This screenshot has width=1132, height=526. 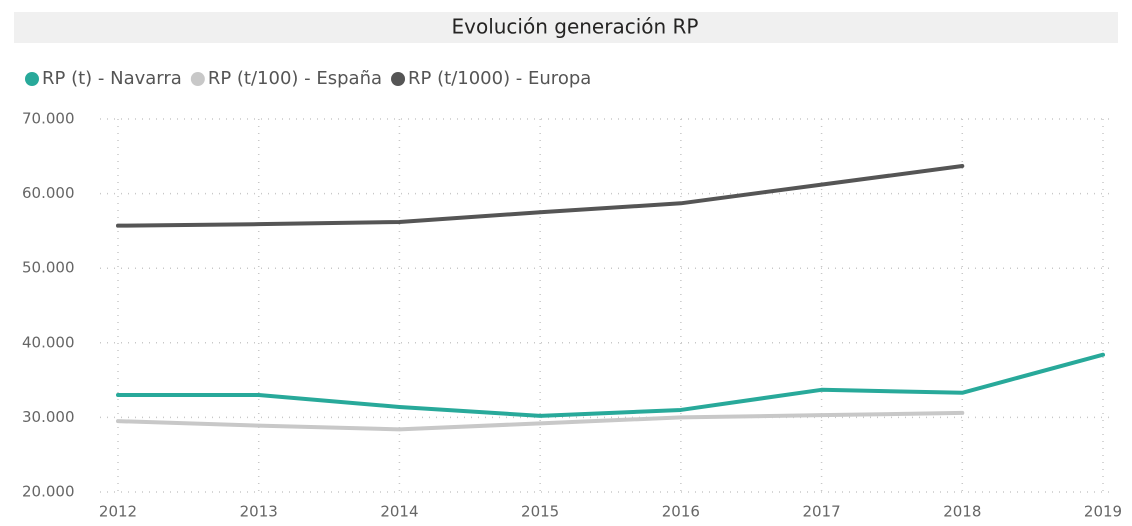 I want to click on y-tick-label: 60.000, so click(x=48, y=193).